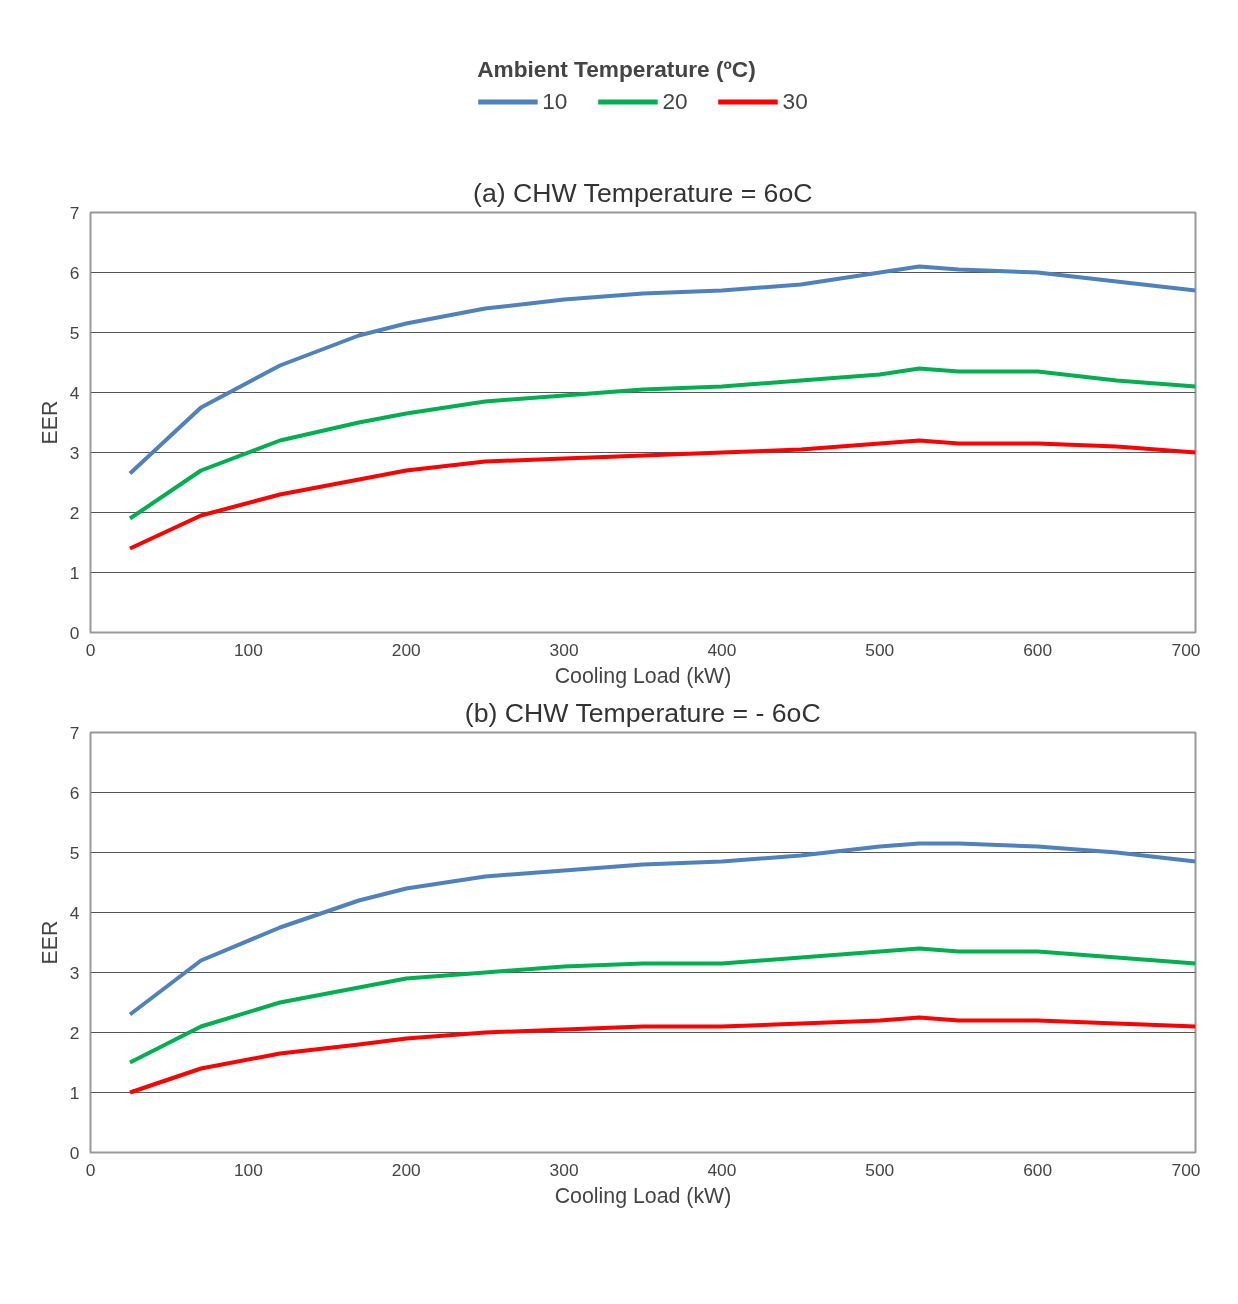 The height and width of the screenshot is (1304, 1238). I want to click on chart-title: (a) CHW Temperature = 6oC, so click(643, 192).